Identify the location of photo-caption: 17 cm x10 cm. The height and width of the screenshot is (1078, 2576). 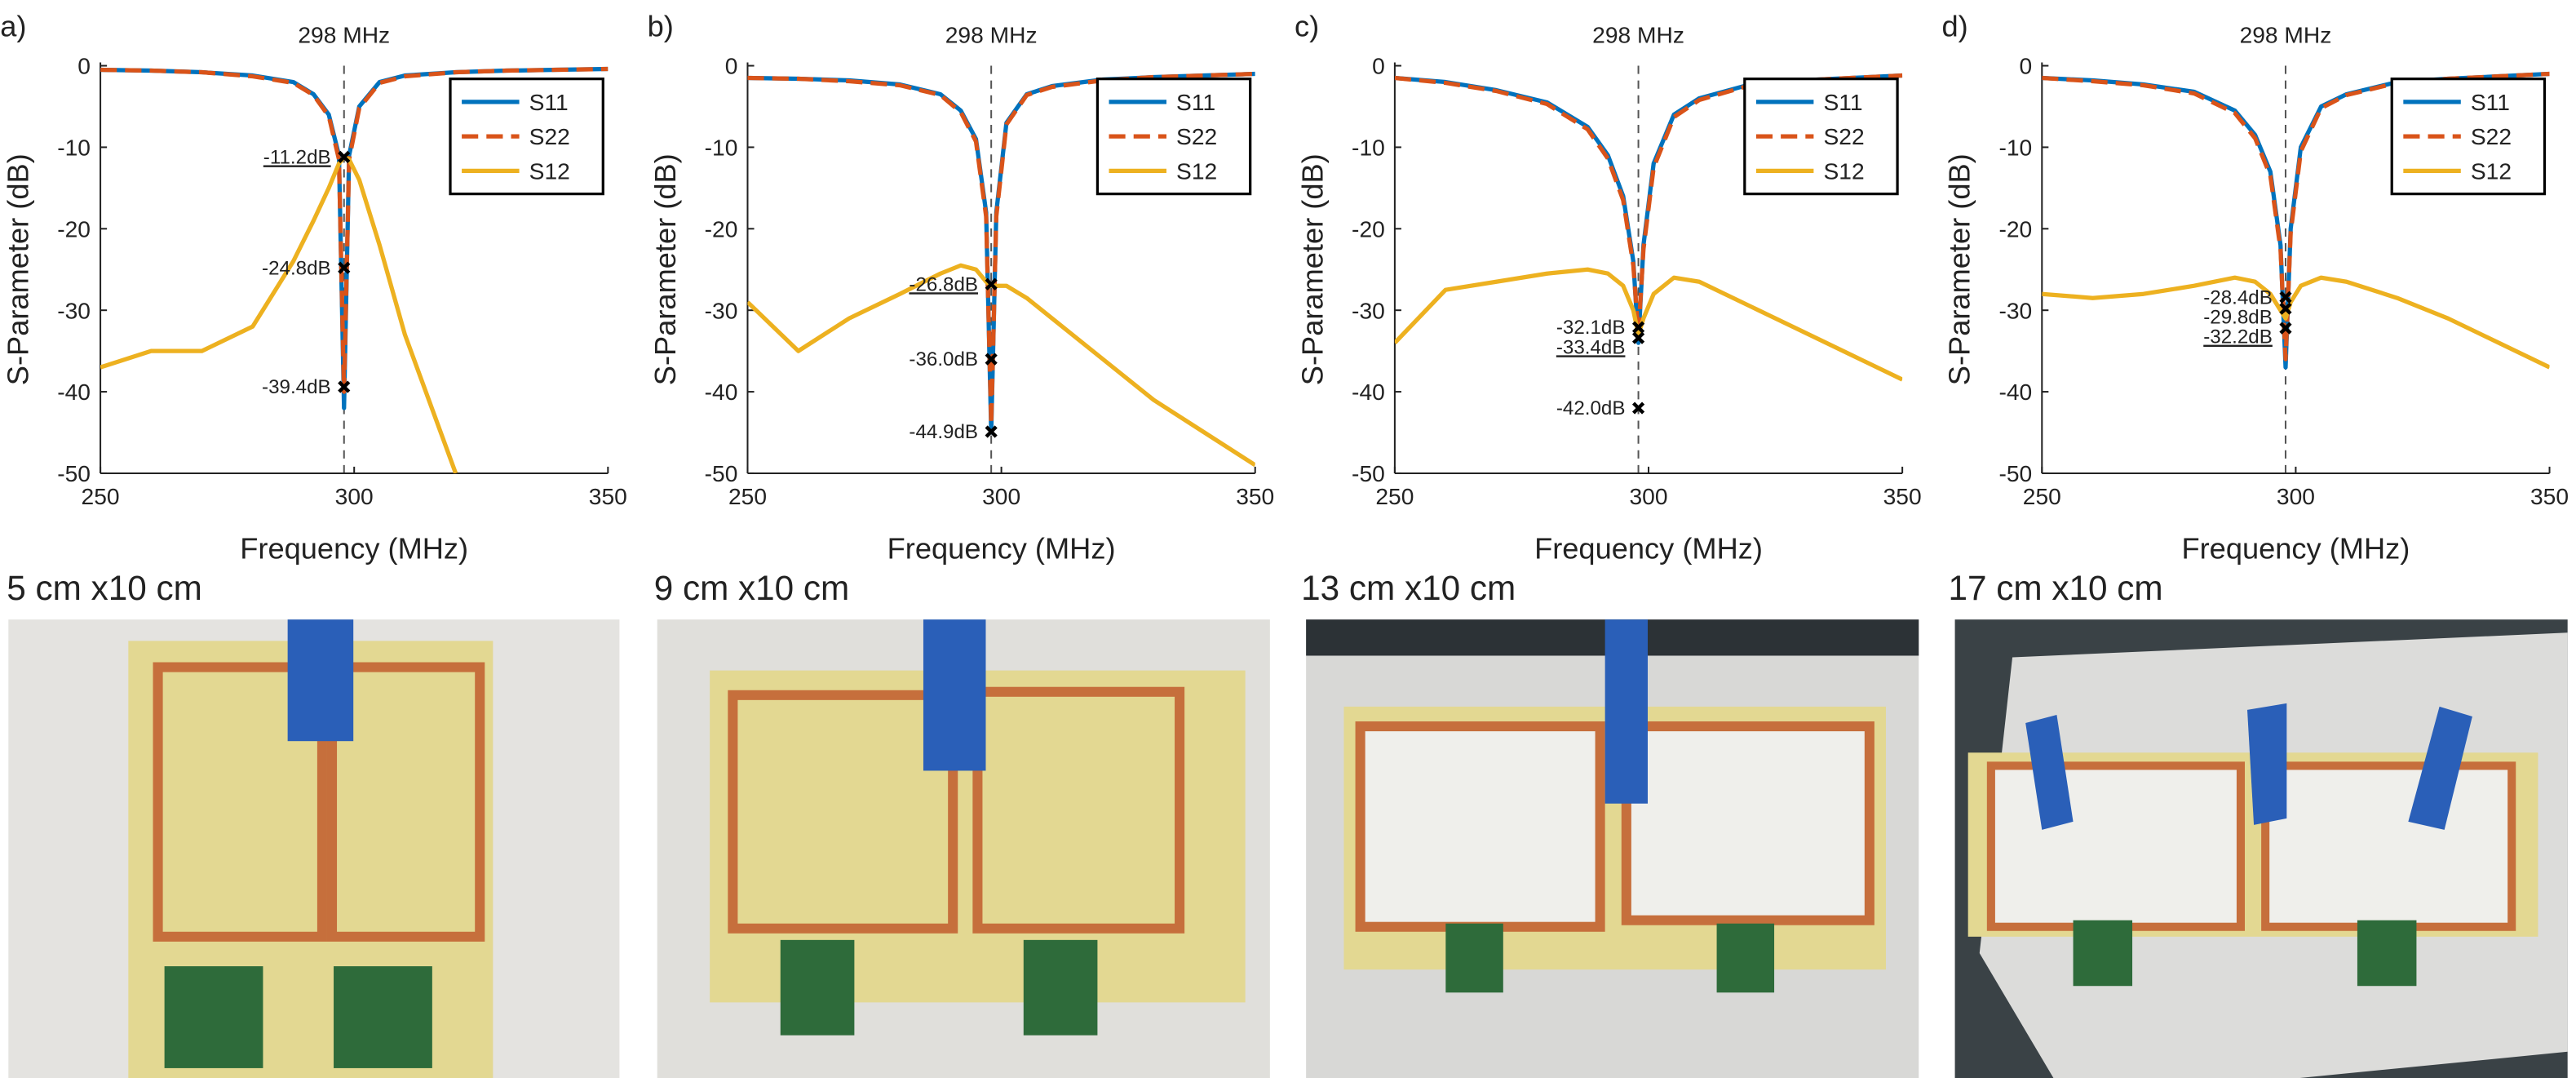
(2056, 588).